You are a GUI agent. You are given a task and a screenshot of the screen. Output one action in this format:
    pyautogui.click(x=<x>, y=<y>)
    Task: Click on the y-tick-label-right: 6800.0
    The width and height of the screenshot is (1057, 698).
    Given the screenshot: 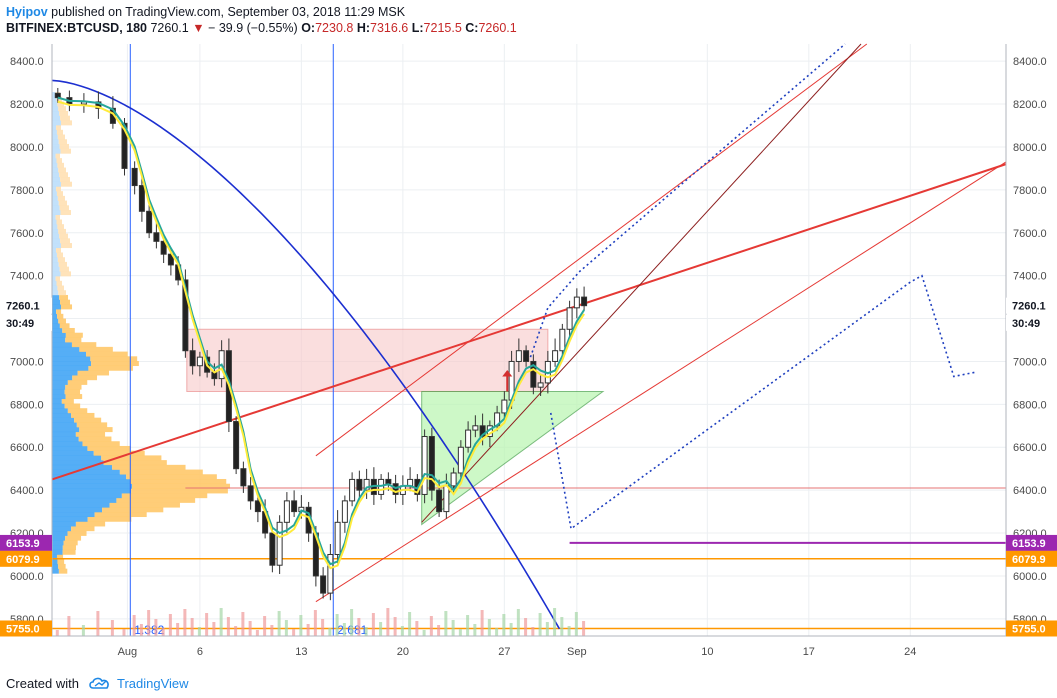 What is the action you would take?
    pyautogui.click(x=1030, y=405)
    